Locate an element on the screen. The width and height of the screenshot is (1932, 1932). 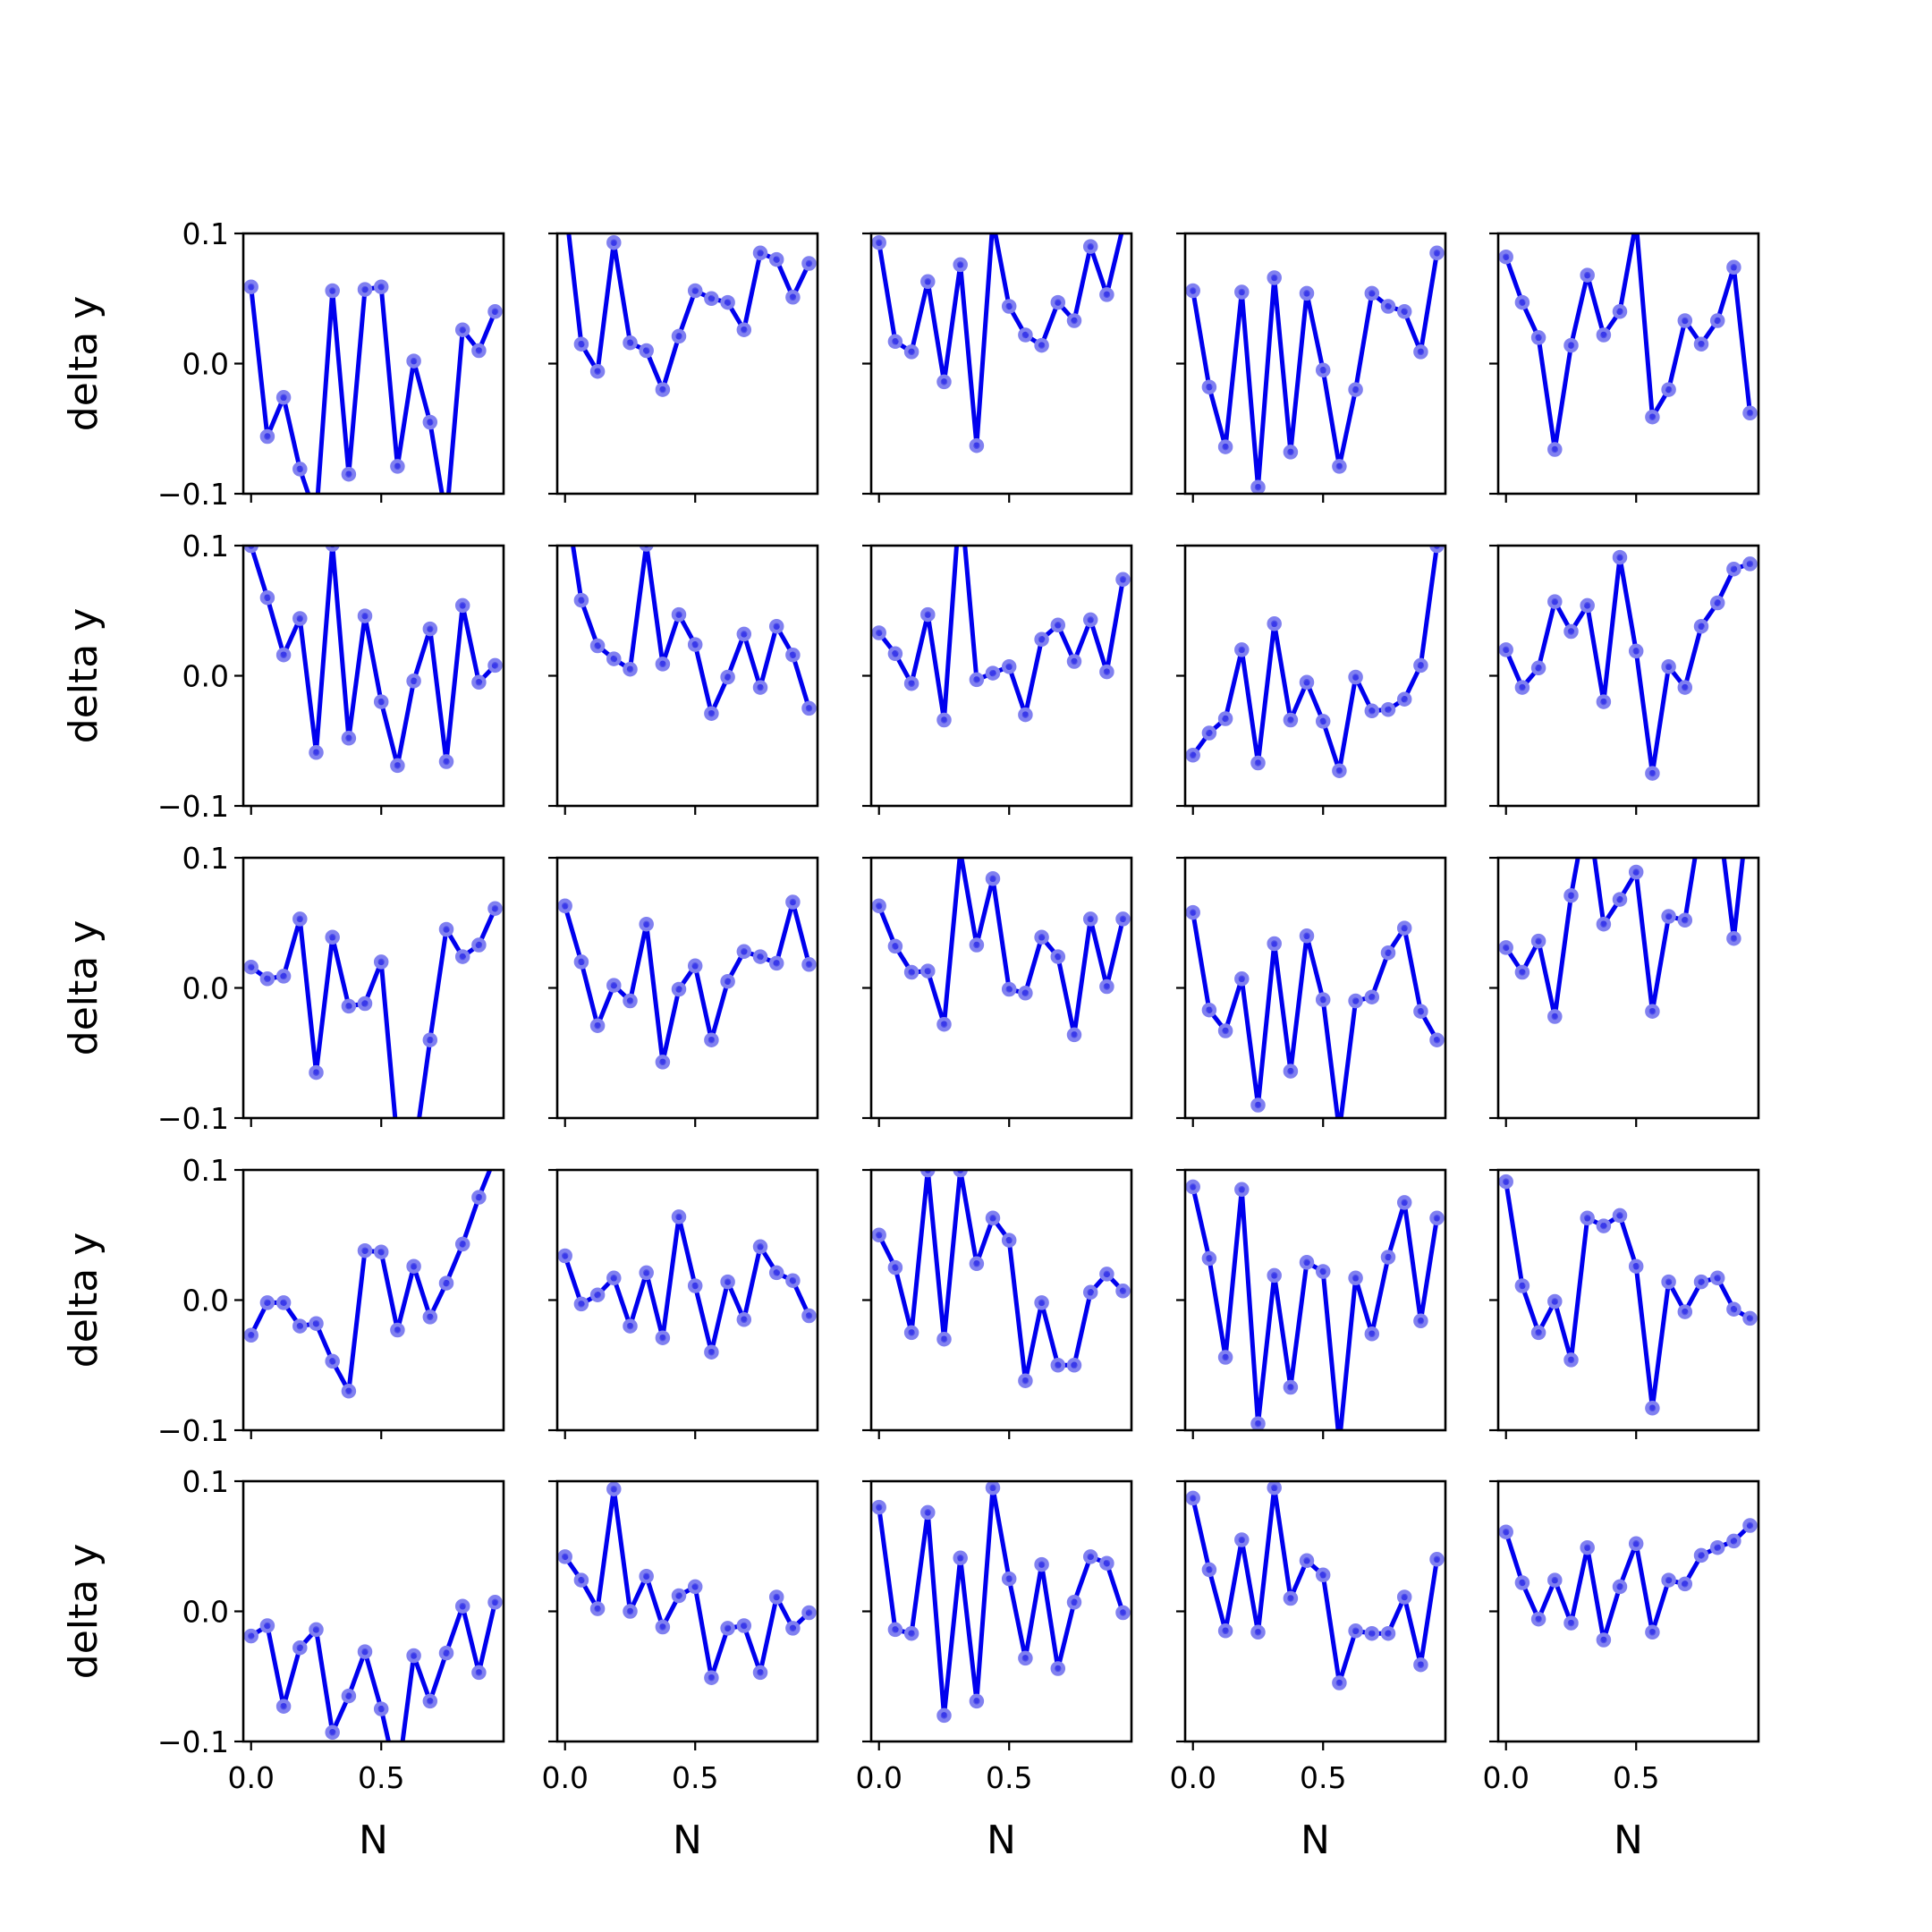
subplot-r1-c4 is located at coordinates (1624, 679).